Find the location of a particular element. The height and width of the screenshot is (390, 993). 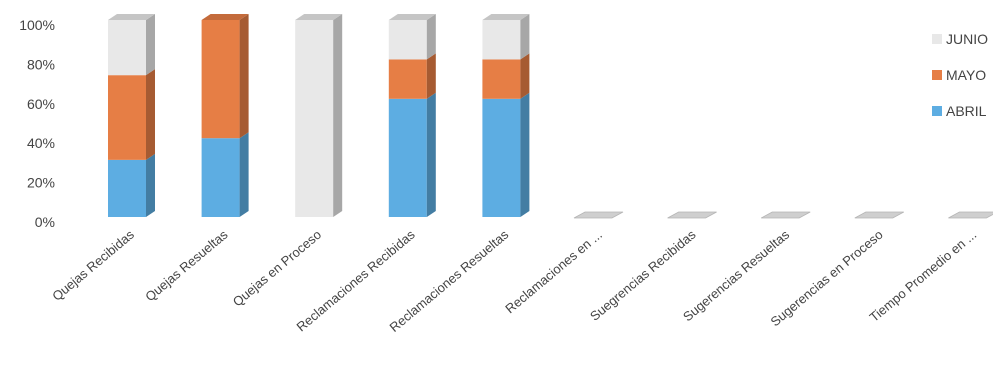

legend-label: MAYO is located at coordinates (966, 75).